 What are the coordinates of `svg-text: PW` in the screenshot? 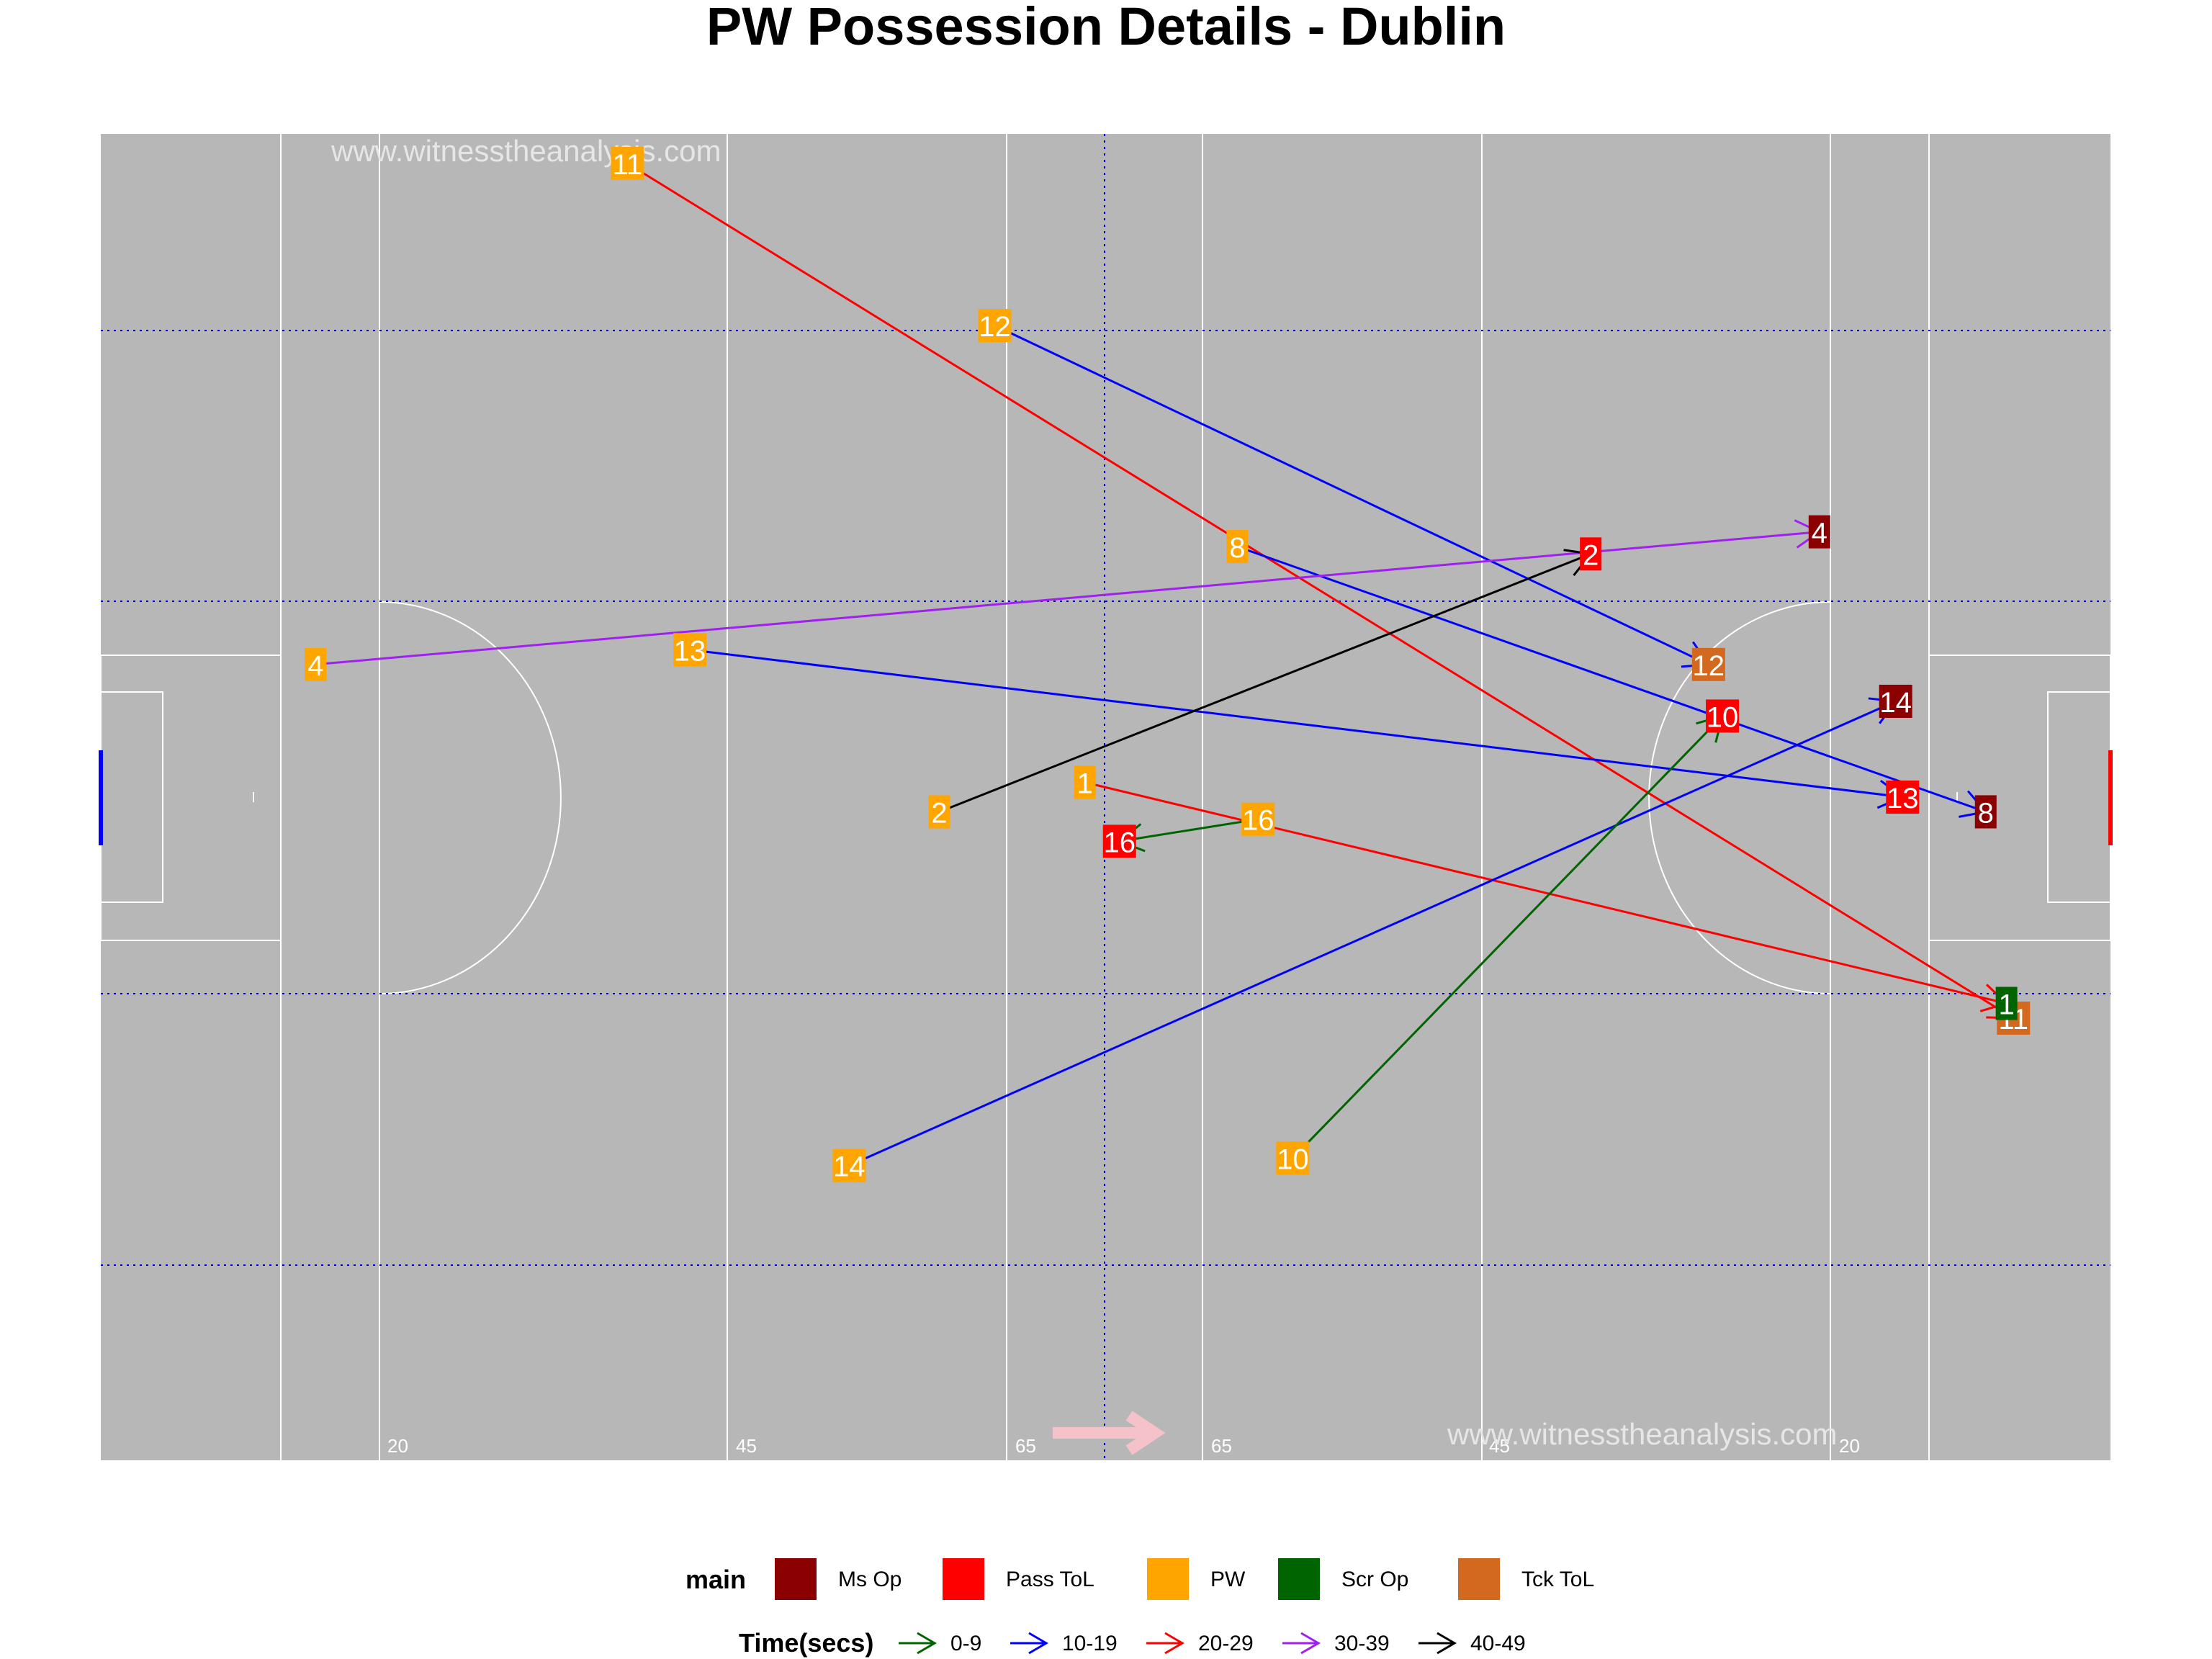 It's located at (1228, 1579).